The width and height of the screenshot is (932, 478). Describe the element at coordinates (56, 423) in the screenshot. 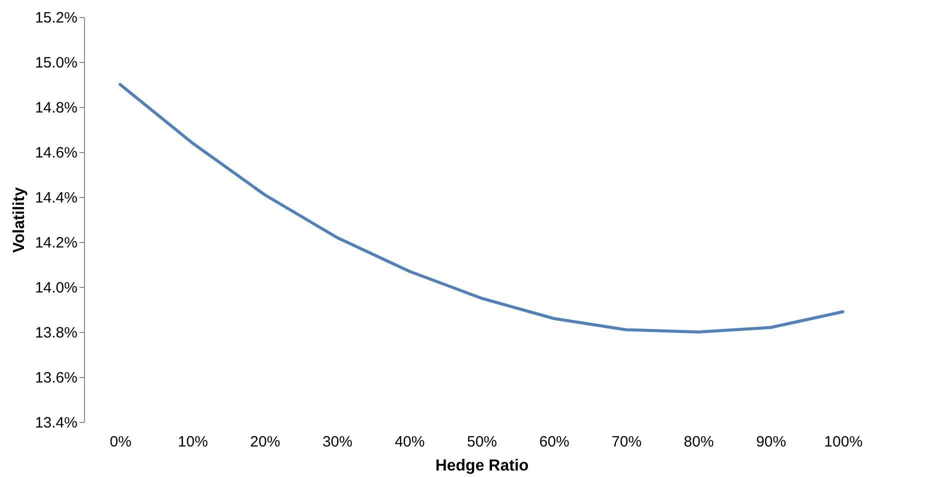

I see `y-tick-label: 13.4%` at that location.